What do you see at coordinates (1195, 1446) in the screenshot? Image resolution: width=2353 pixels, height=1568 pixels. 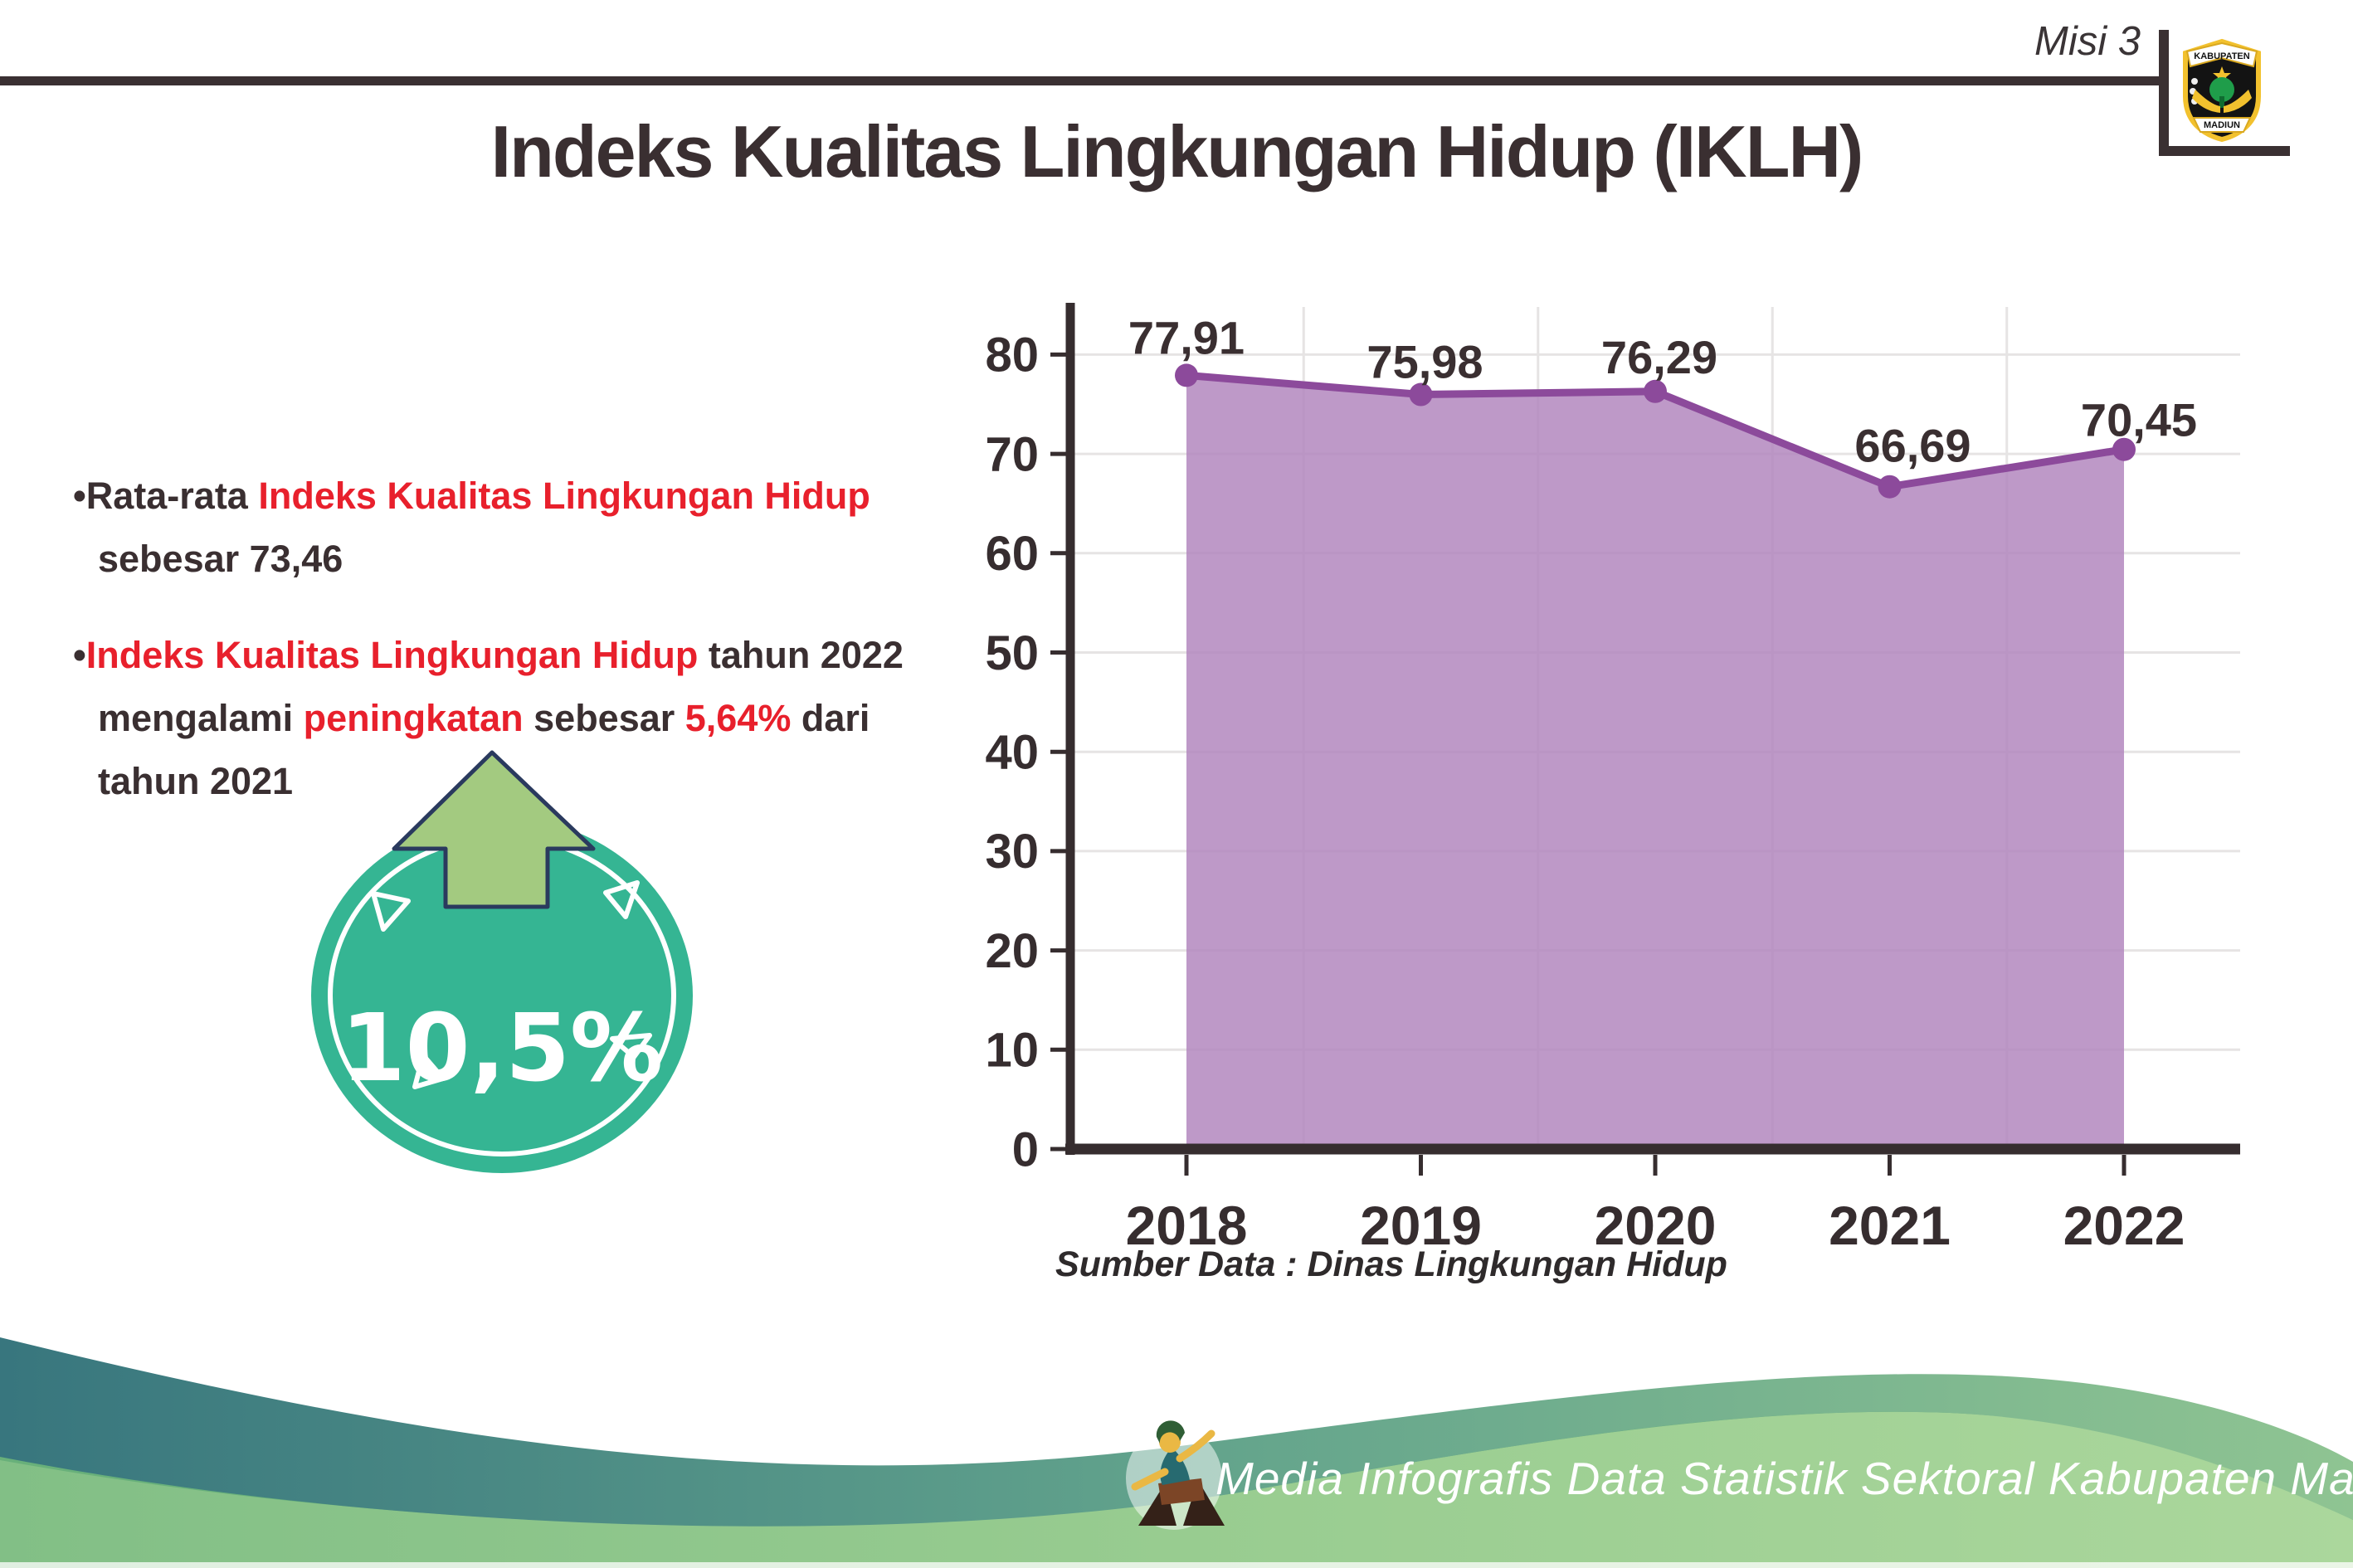 I see `mascot-arm-right` at bounding box center [1195, 1446].